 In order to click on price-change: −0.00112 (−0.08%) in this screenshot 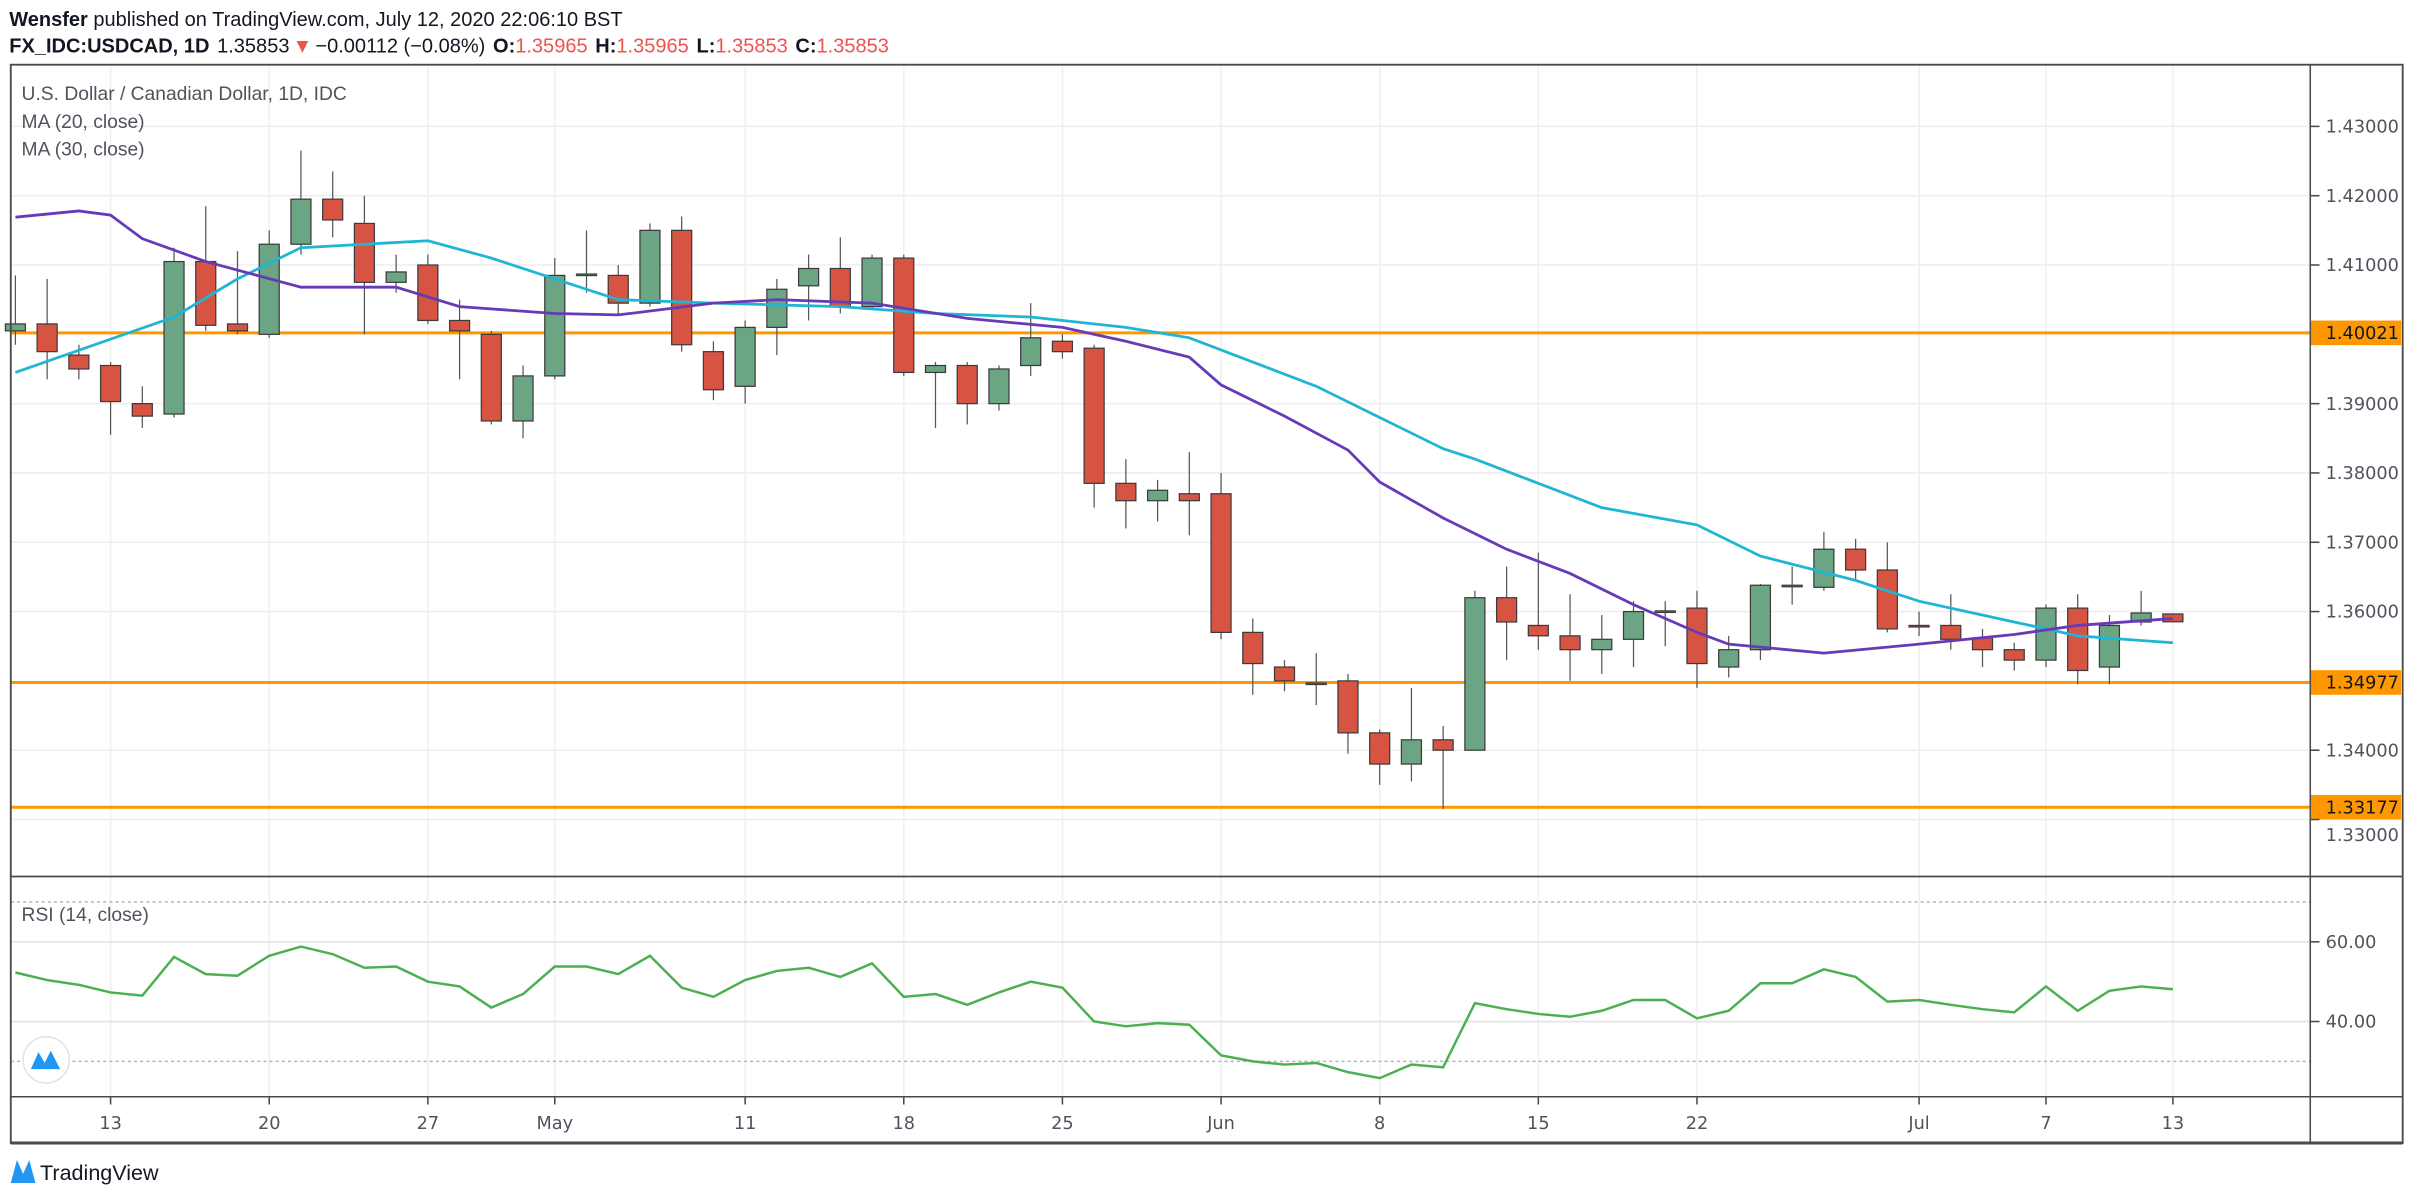, I will do `click(400, 46)`.